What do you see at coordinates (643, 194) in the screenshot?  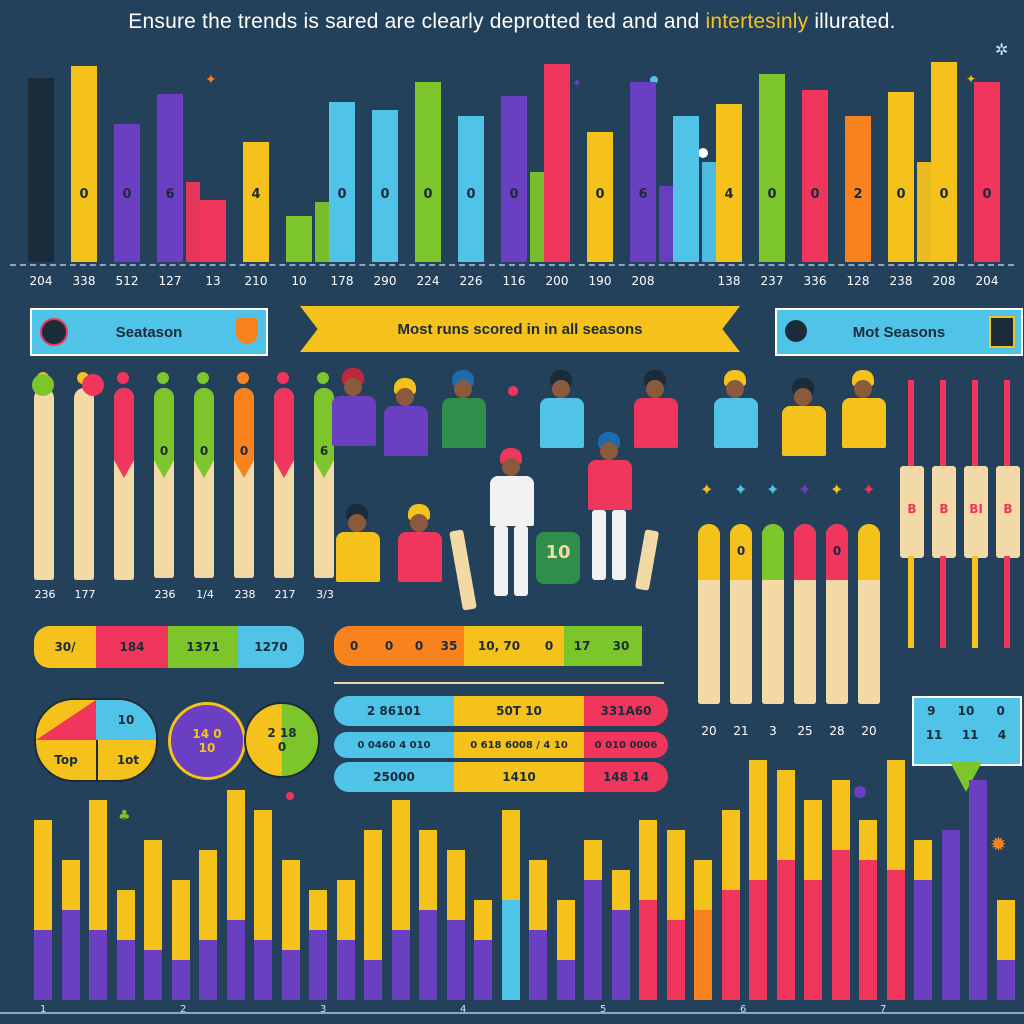 I see `bar-value: 6` at bounding box center [643, 194].